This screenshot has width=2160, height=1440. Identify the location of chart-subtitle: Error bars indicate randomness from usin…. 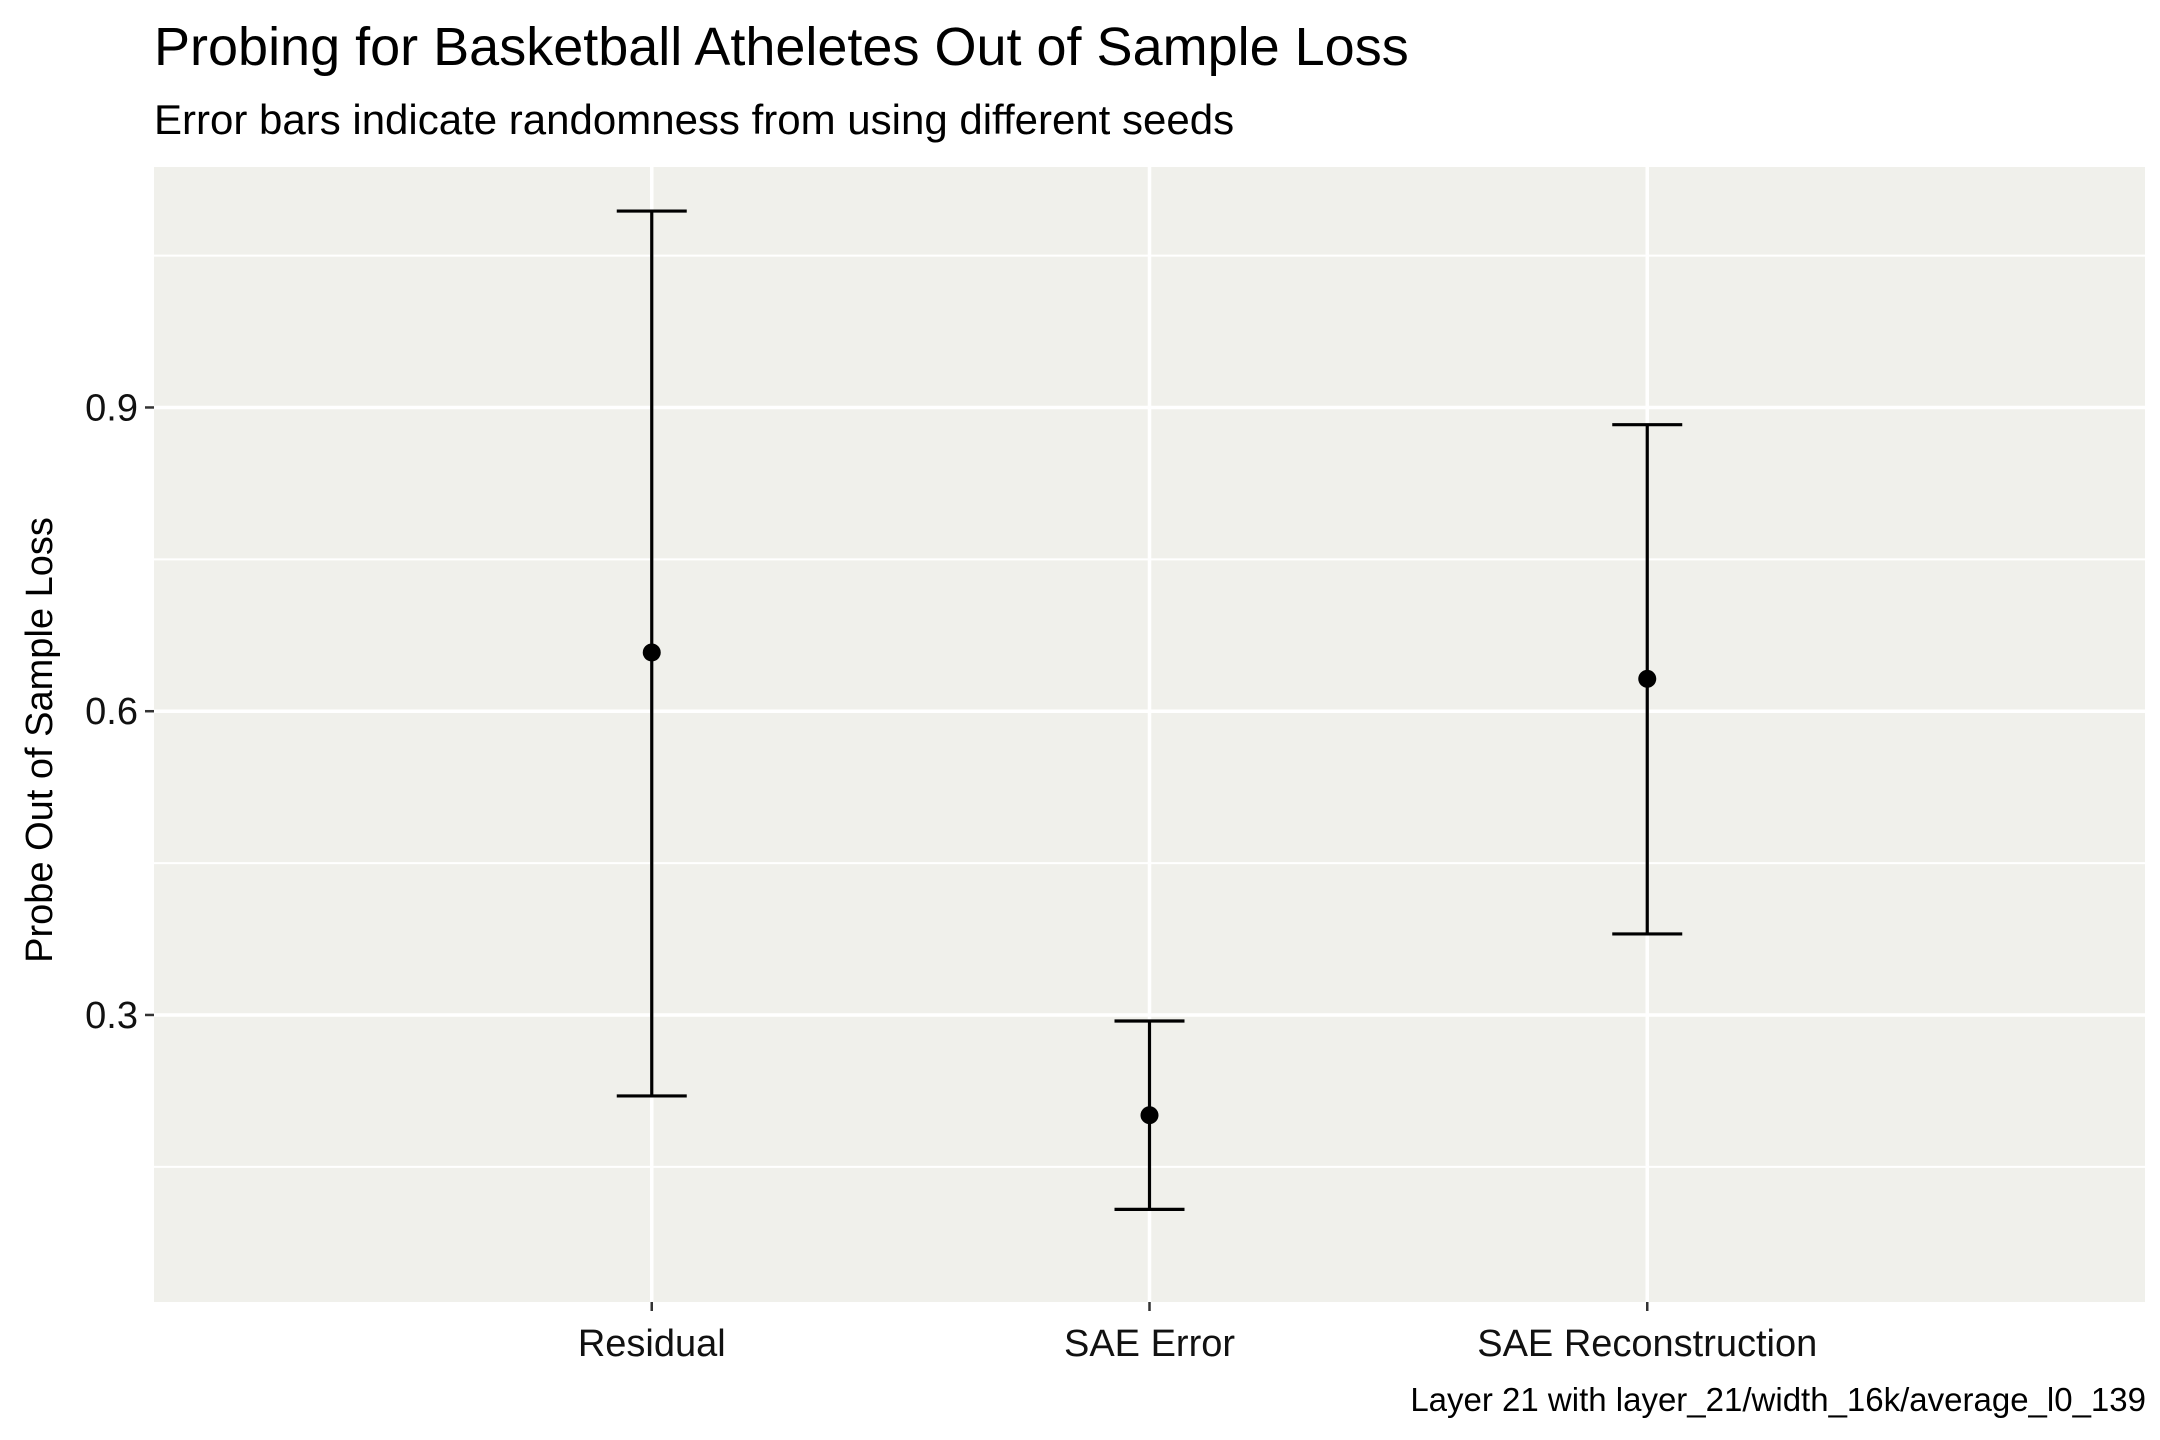
(694, 119).